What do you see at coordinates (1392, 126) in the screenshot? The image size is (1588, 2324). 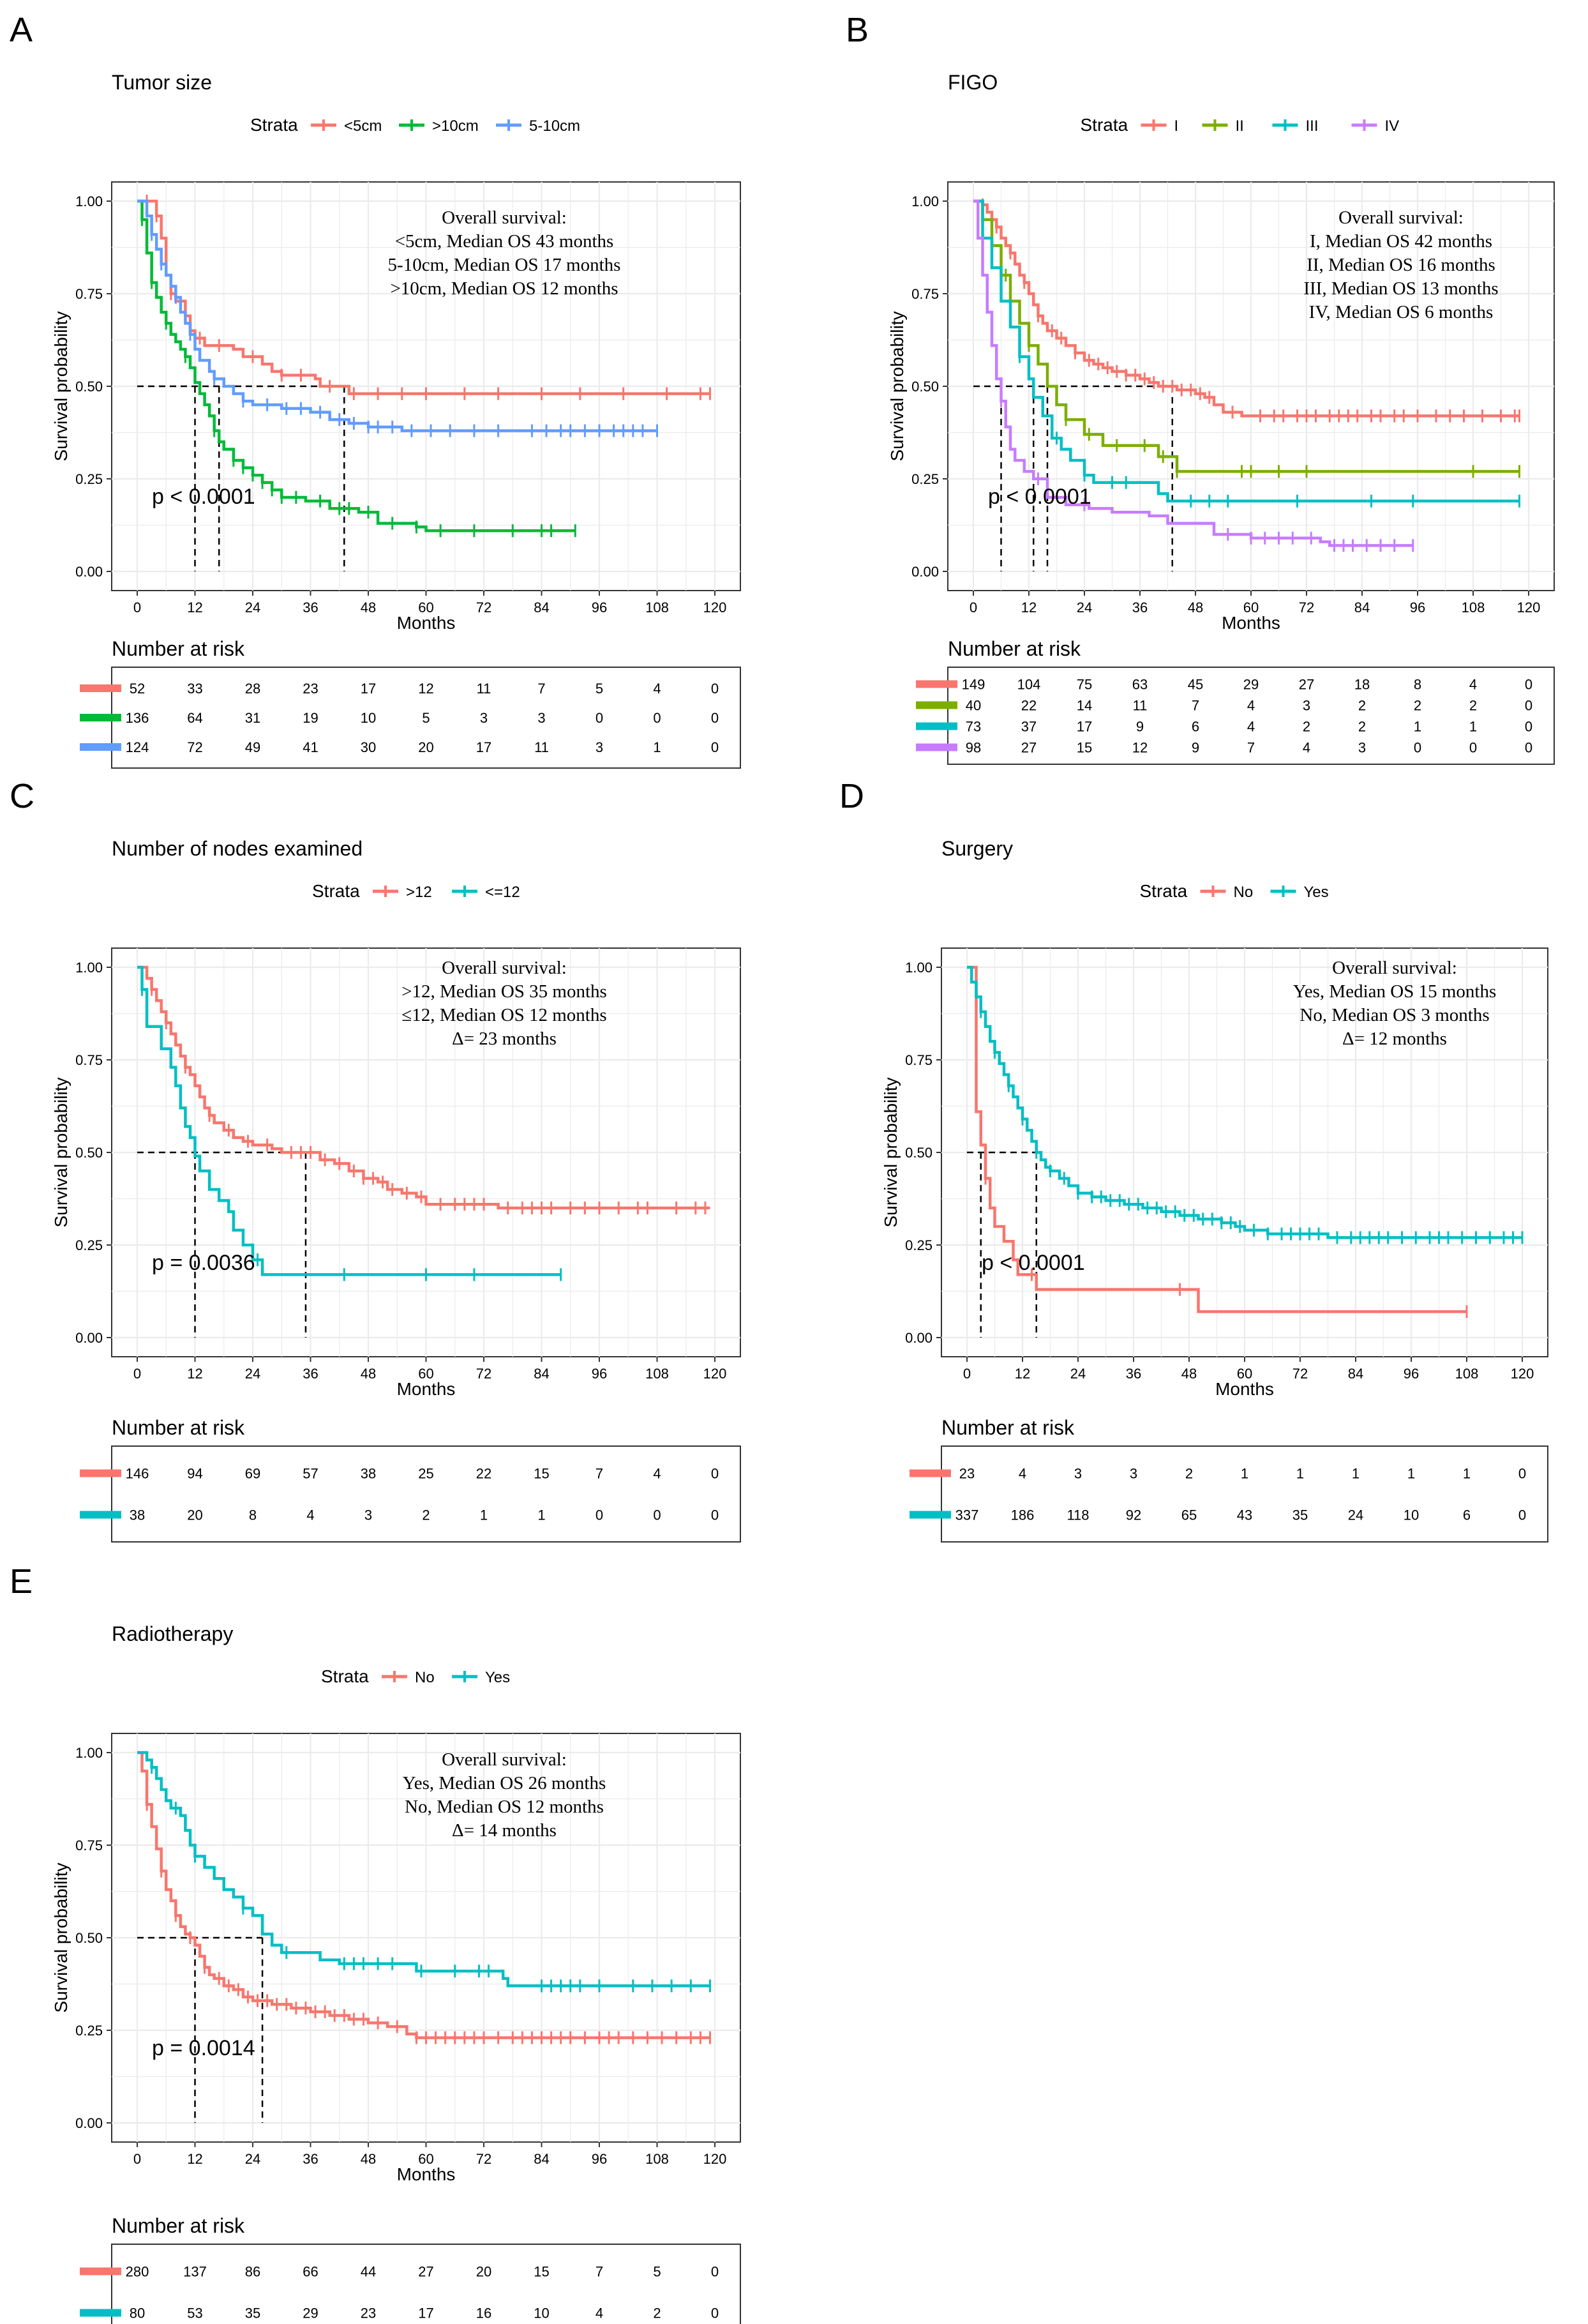 I see `legend-label: IV` at bounding box center [1392, 126].